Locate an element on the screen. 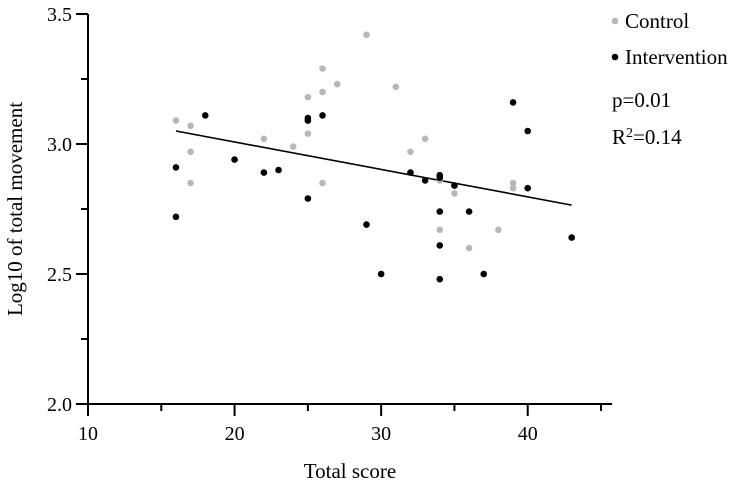 Image resolution: width=744 pixels, height=487 pixels. x-ticks: 10 20 30 40 is located at coordinates (340, 424).